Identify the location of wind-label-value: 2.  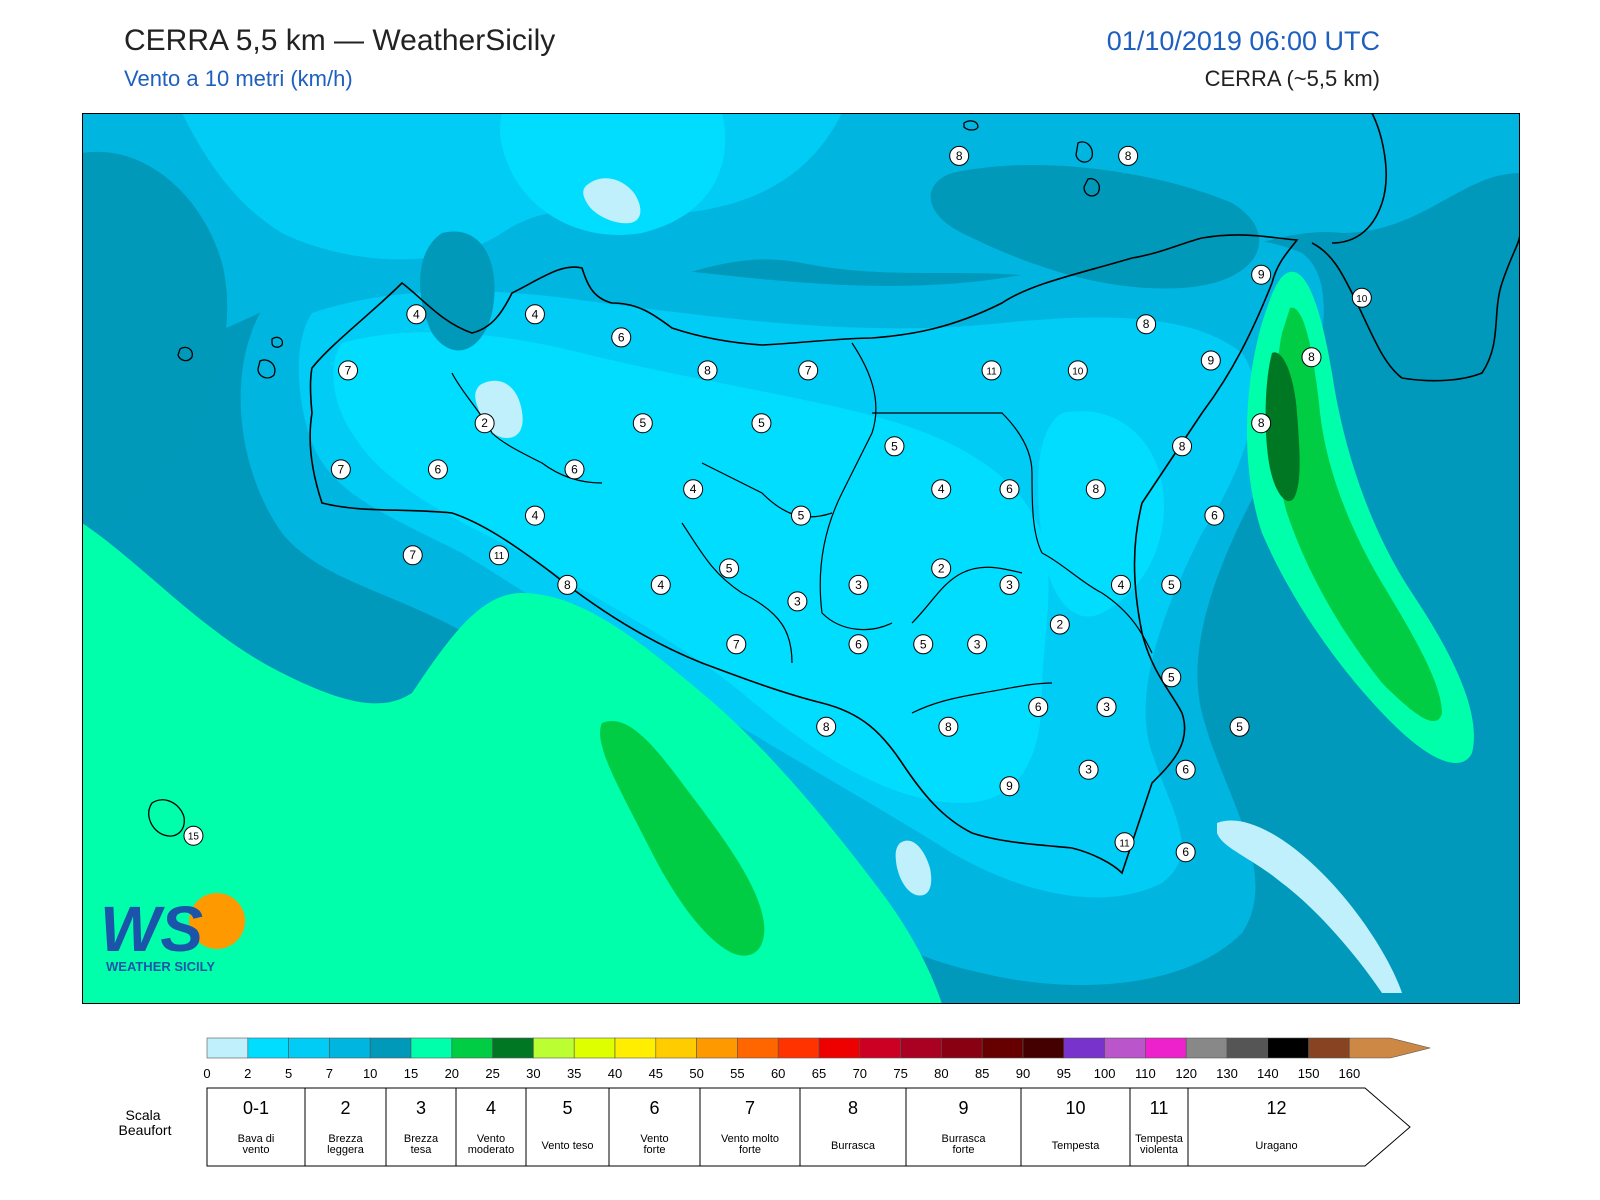
(484, 423).